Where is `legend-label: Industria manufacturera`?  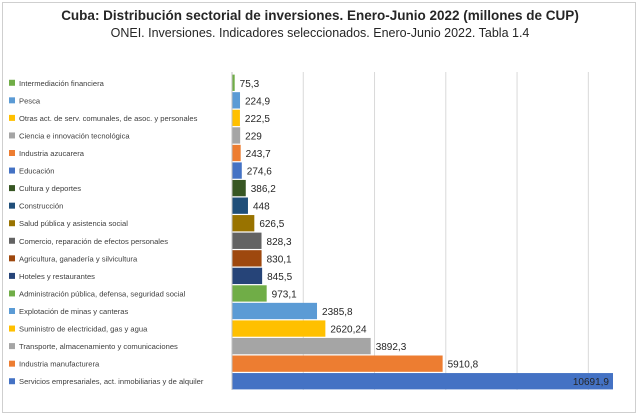 legend-label: Industria manufacturera is located at coordinates (59, 364).